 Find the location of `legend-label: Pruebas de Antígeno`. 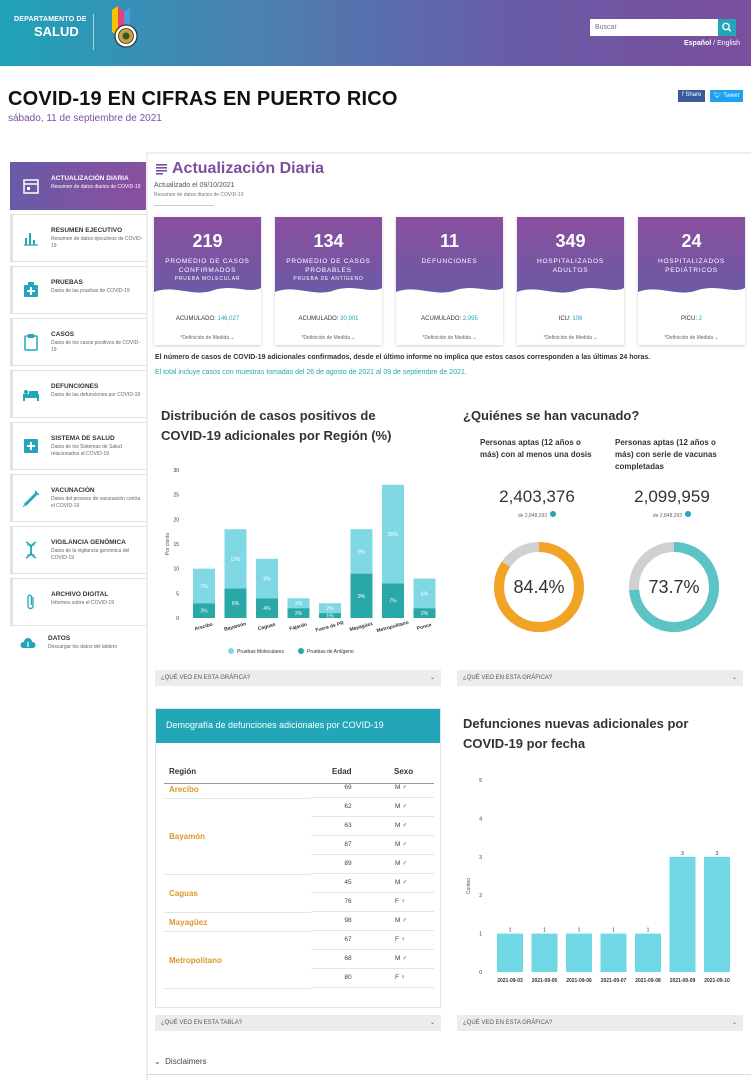

legend-label: Pruebas de Antígeno is located at coordinates (330, 652).